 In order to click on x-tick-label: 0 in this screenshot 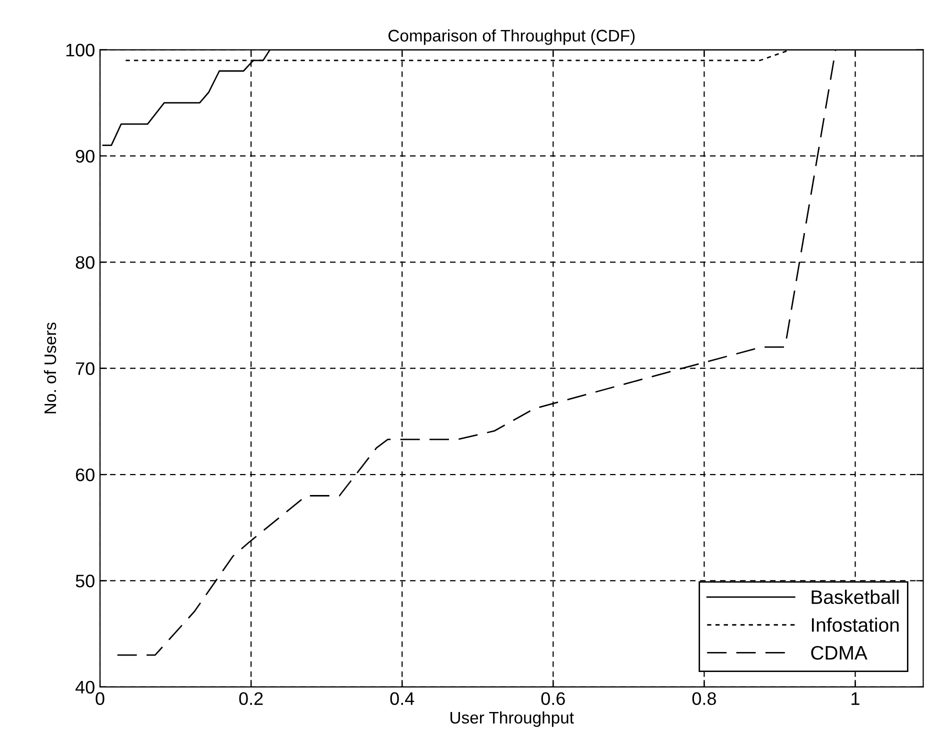, I will do `click(100, 699)`.